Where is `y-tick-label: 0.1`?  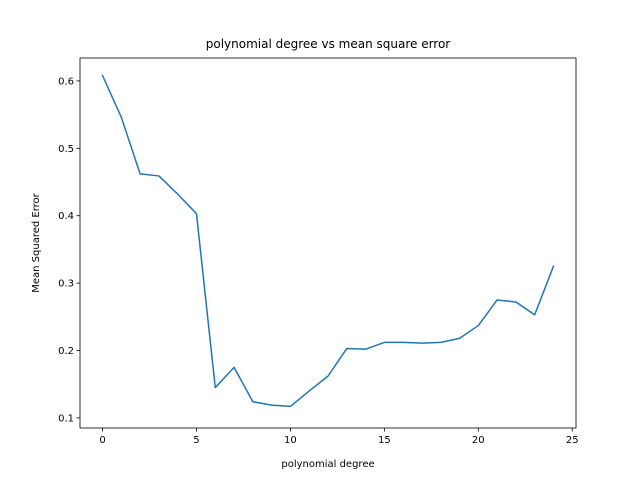
y-tick-label: 0.1 is located at coordinates (66, 418).